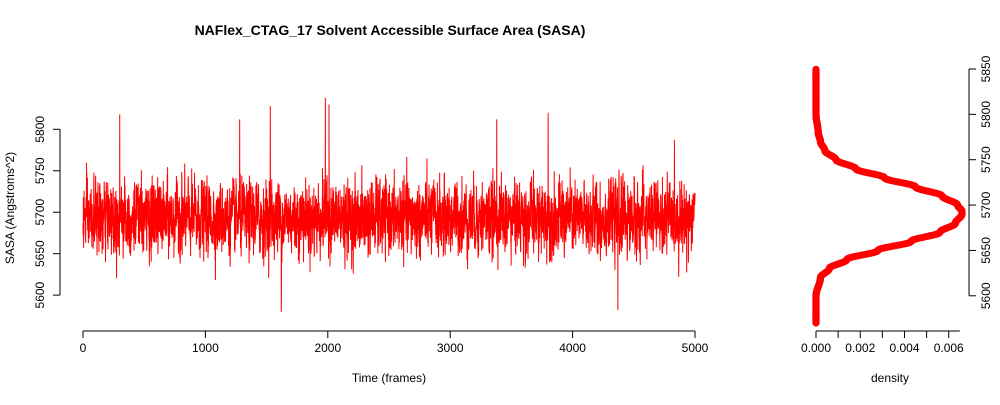 Image resolution: width=1000 pixels, height=405 pixels. What do you see at coordinates (986, 295) in the screenshot?
I see `density-y-tick-label: 5600` at bounding box center [986, 295].